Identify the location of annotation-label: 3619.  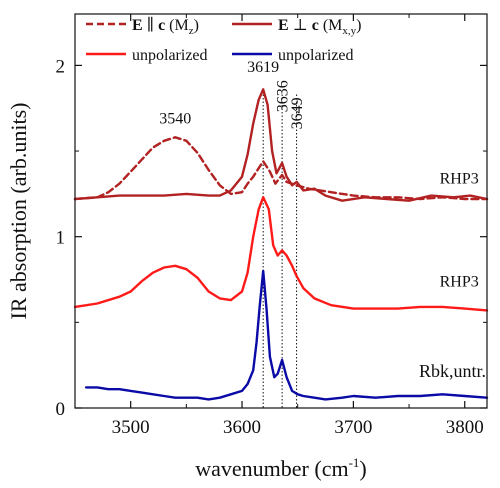
(263, 67).